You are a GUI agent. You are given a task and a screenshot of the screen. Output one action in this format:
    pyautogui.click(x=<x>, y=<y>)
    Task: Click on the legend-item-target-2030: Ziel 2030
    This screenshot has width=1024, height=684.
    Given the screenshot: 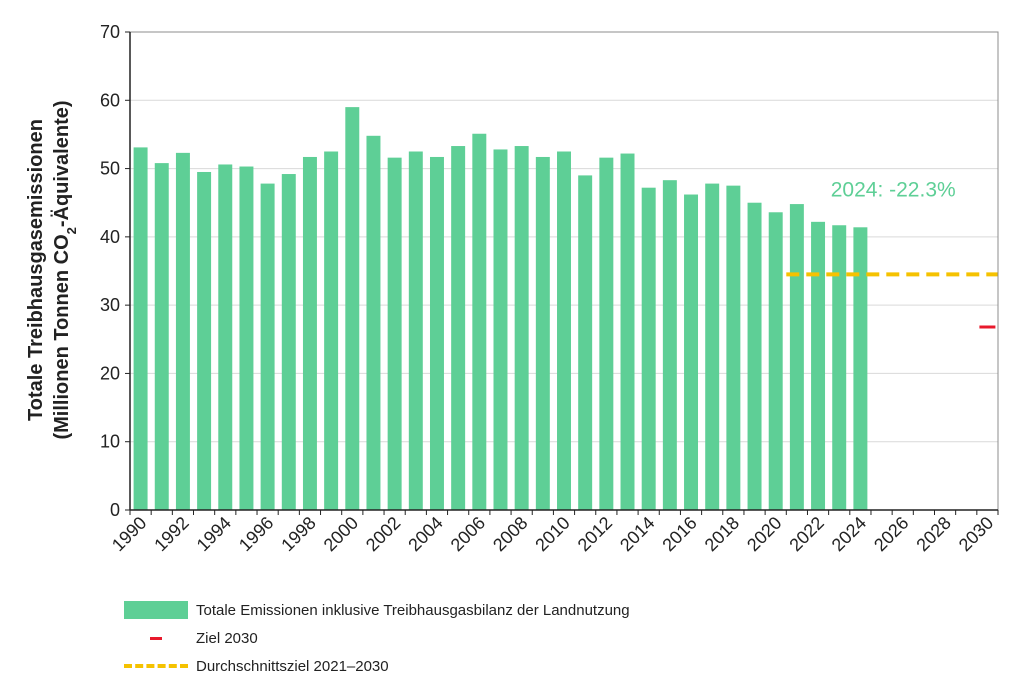 What is the action you would take?
    pyautogui.click(x=376, y=638)
    